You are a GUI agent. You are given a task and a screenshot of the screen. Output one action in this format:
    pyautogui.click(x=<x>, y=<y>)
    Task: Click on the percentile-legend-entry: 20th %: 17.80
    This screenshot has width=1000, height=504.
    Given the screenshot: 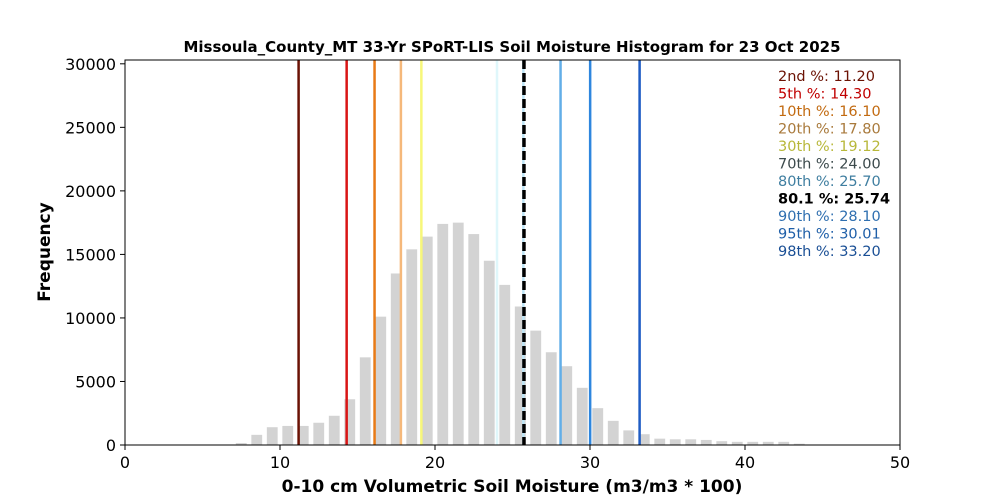 What is the action you would take?
    pyautogui.click(x=829, y=130)
    